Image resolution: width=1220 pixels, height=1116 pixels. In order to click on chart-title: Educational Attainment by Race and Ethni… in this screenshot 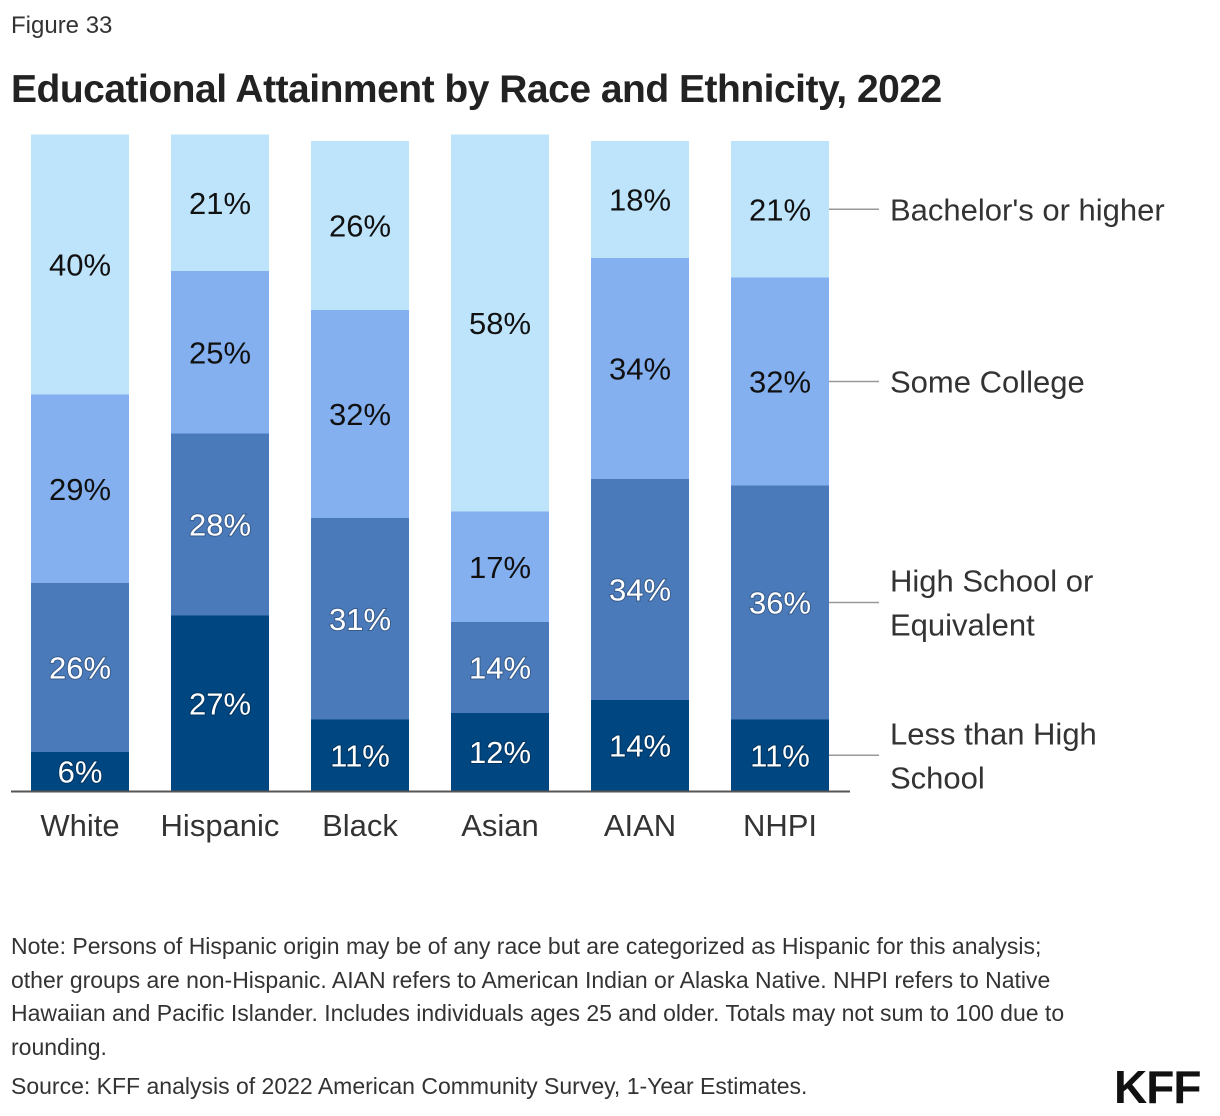, I will do `click(476, 89)`.